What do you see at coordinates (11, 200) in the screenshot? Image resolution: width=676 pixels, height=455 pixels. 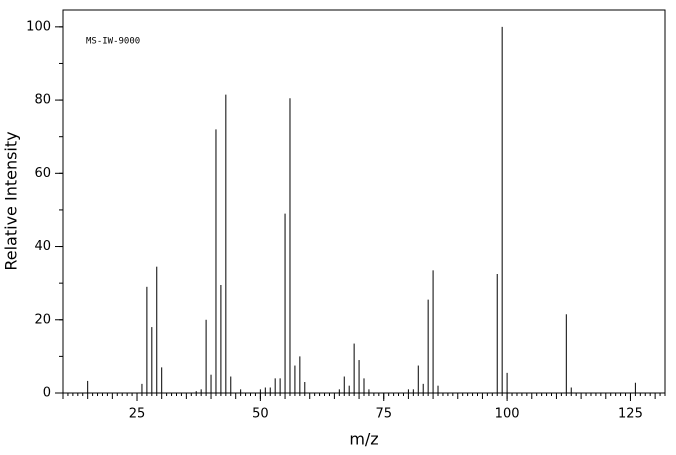 I see `y-axis-title: Relative Intensity` at bounding box center [11, 200].